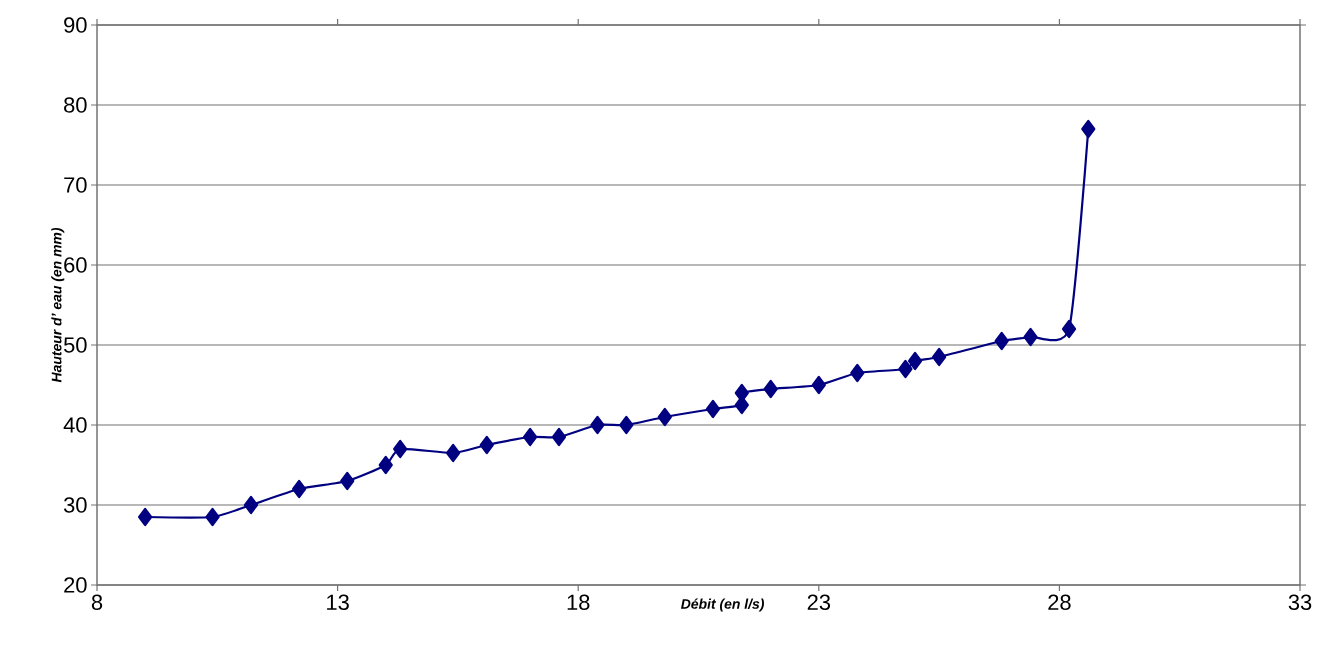 This screenshot has height=659, width=1338. I want to click on x-tick-label: 28, so click(1059, 602).